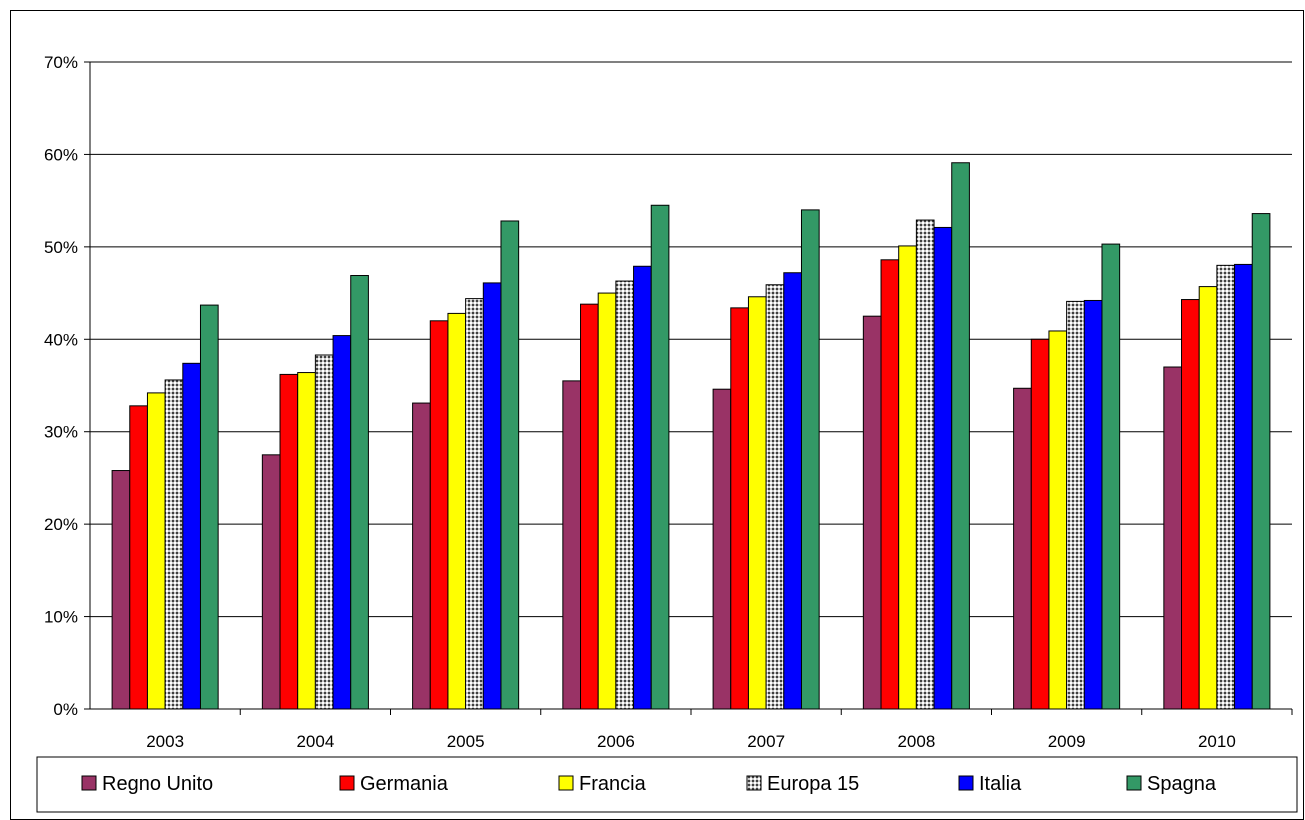 The height and width of the screenshot is (820, 1305). What do you see at coordinates (61, 339) in the screenshot?
I see `y-tick-label: 40%` at bounding box center [61, 339].